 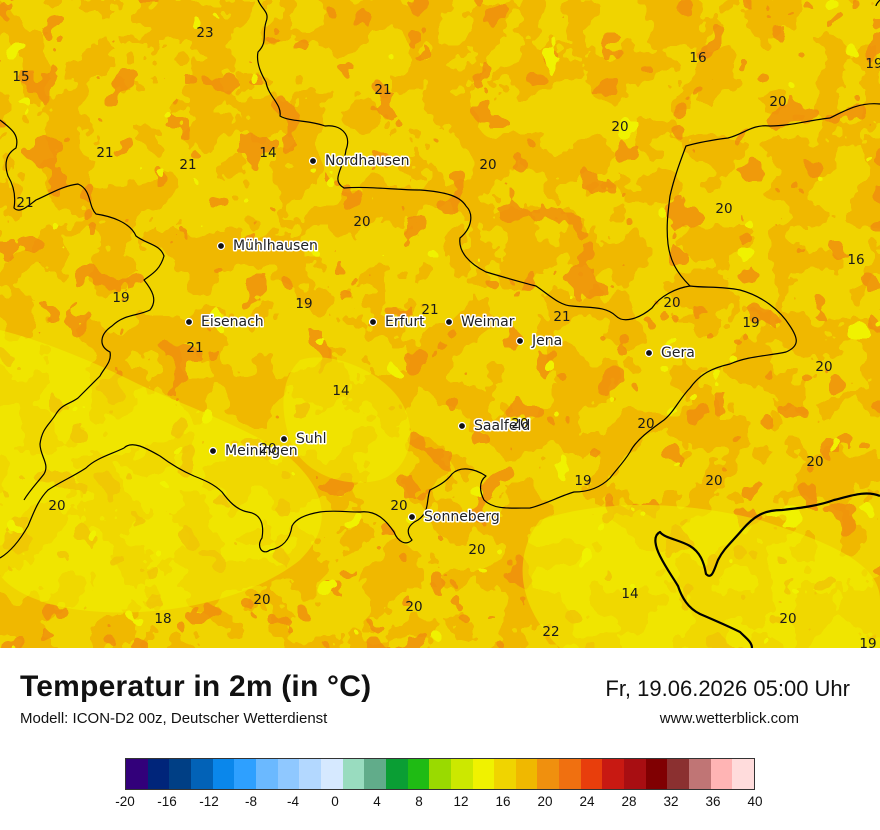 I want to click on legend-tick: 0, so click(x=335, y=801).